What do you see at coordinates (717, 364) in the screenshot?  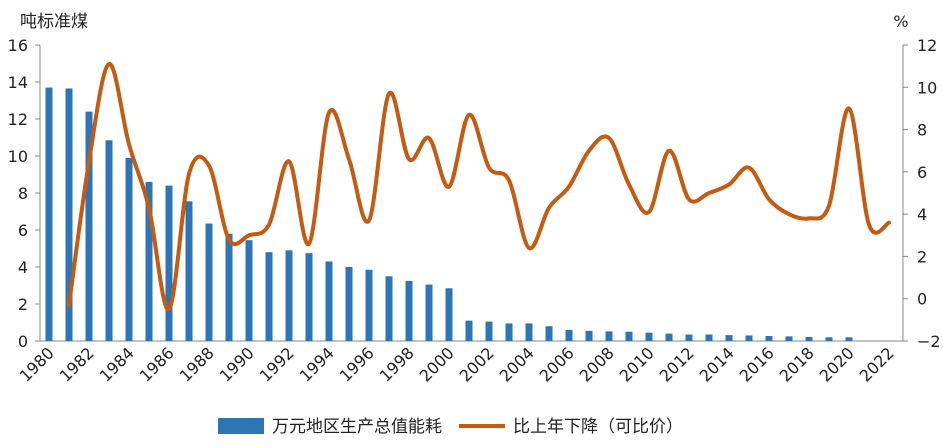 I see `x-tick-label: 2014` at bounding box center [717, 364].